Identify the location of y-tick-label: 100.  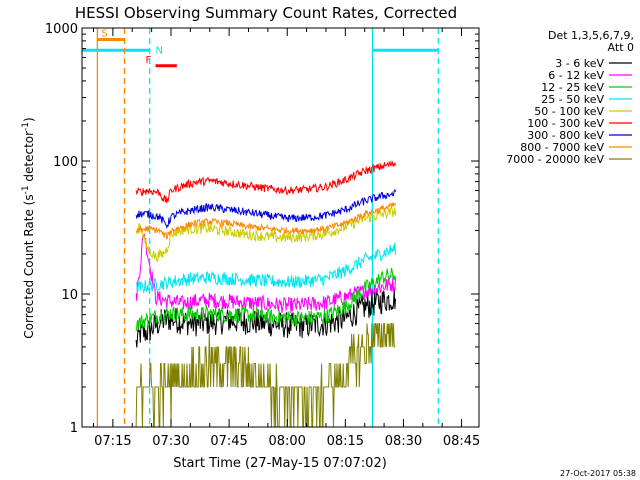
(65, 162).